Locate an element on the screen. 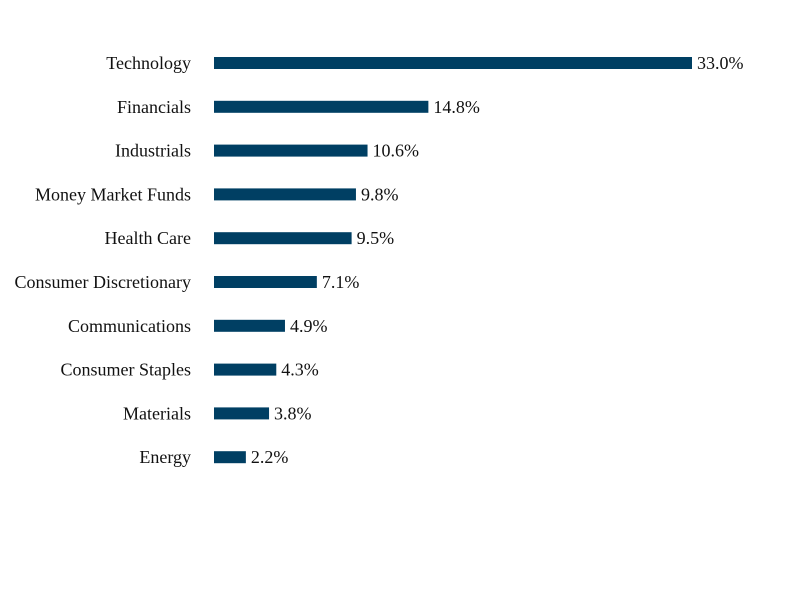 The image size is (792, 600). category-label-industrials: Industrials is located at coordinates (153, 151).